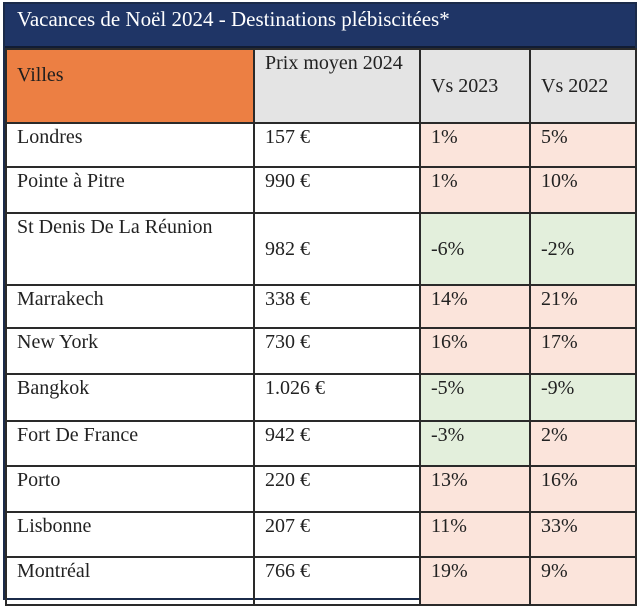 This screenshot has width=640, height=606. Describe the element at coordinates (130, 351) in the screenshot. I see `city-cell: New York` at that location.